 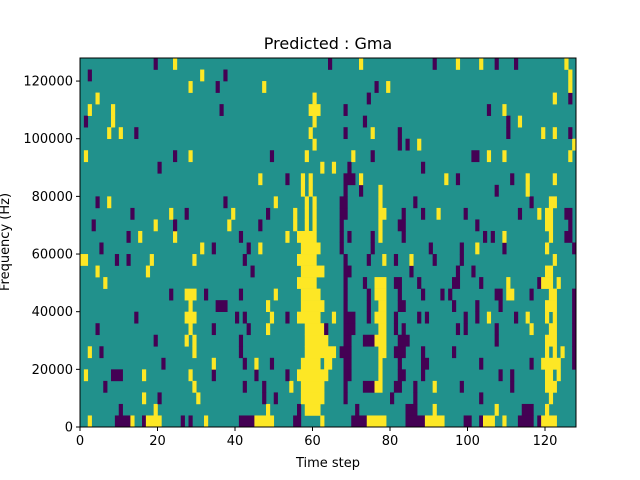 I want to click on x-tick-label: 40, so click(x=235, y=441).